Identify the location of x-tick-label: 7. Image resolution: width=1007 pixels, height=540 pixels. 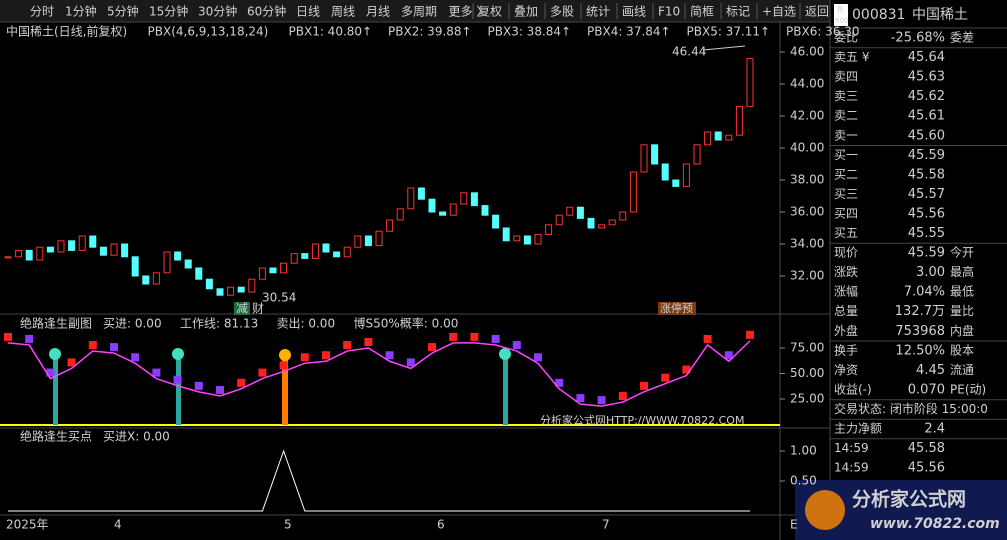
(606, 525).